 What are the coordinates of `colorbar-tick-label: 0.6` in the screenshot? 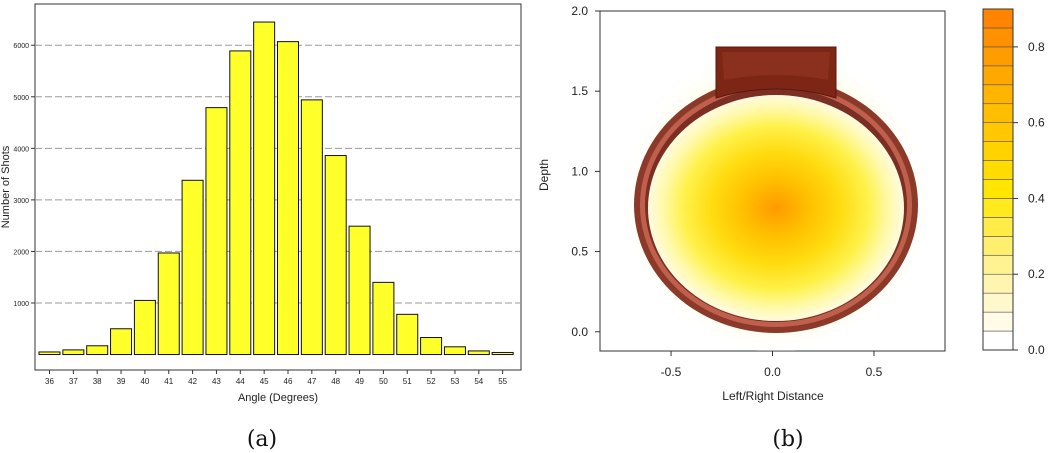 It's located at (1036, 123).